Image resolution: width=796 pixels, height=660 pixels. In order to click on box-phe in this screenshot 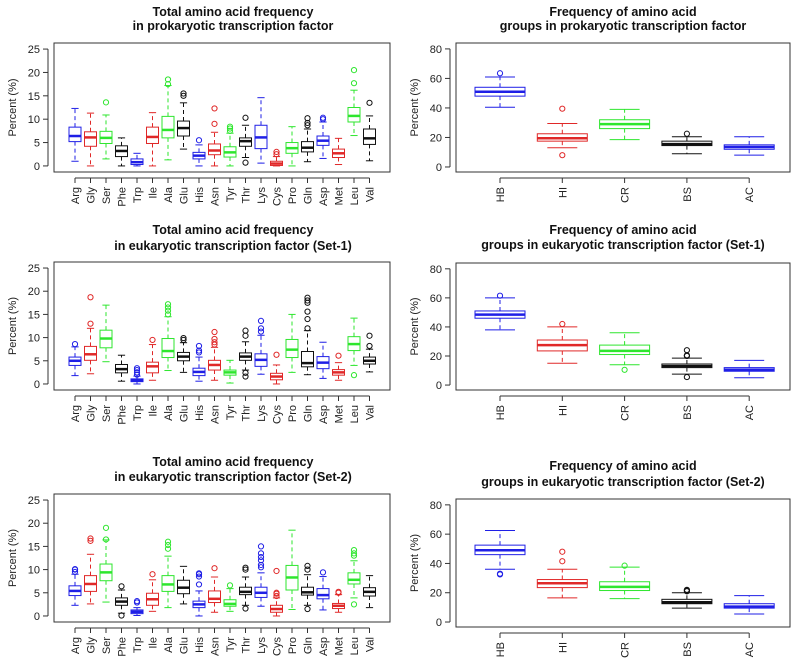, I will do `click(121, 152)`.